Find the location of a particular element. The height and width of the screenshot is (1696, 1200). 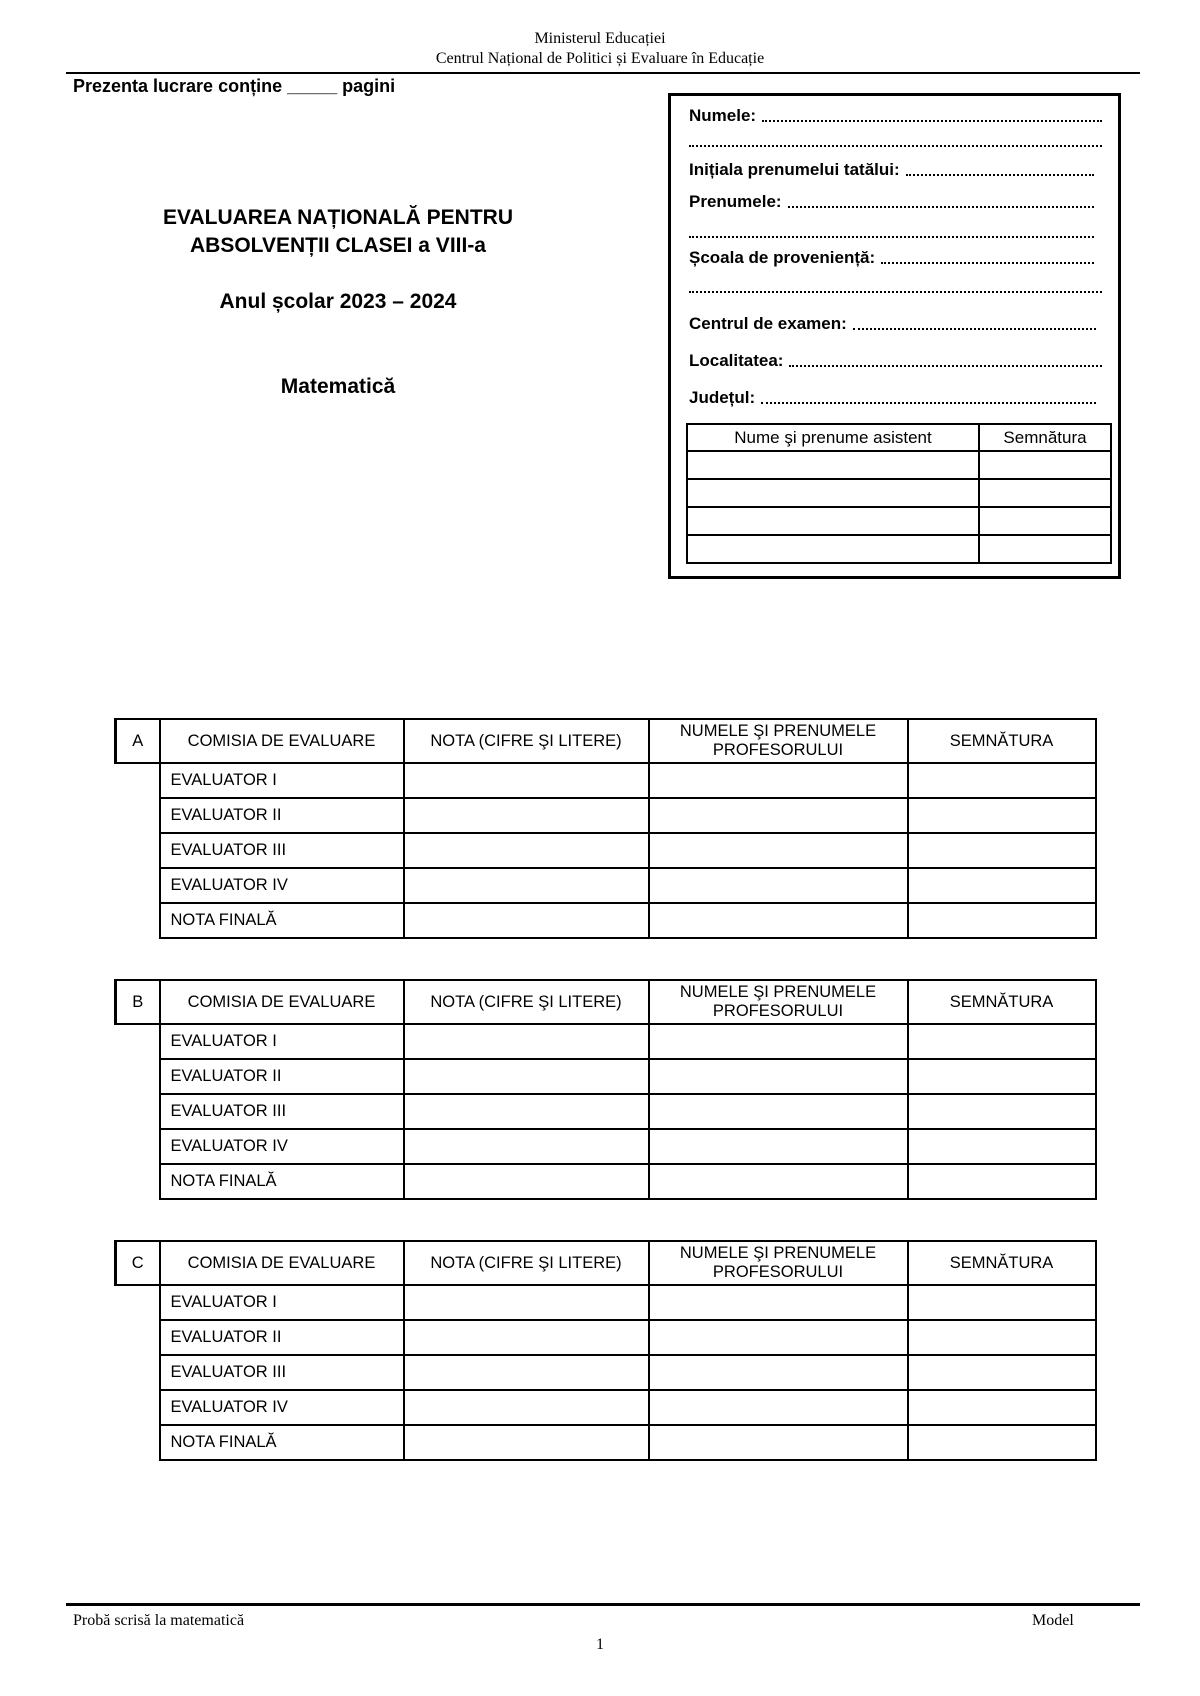

footer-left: Probă scrisă la matematică is located at coordinates (159, 1620).